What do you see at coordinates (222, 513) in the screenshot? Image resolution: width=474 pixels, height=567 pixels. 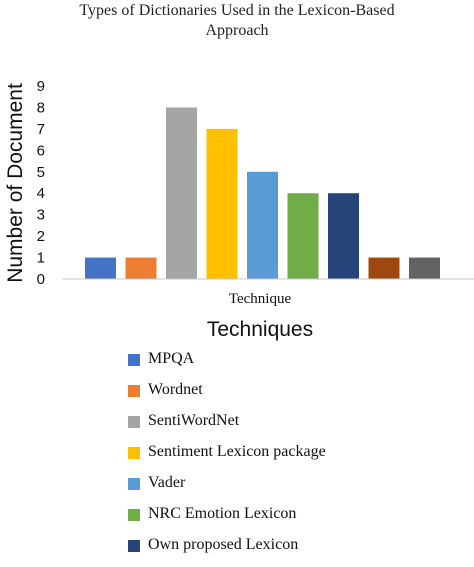 I see `legend-label: NRC Emotion Lexicon` at bounding box center [222, 513].